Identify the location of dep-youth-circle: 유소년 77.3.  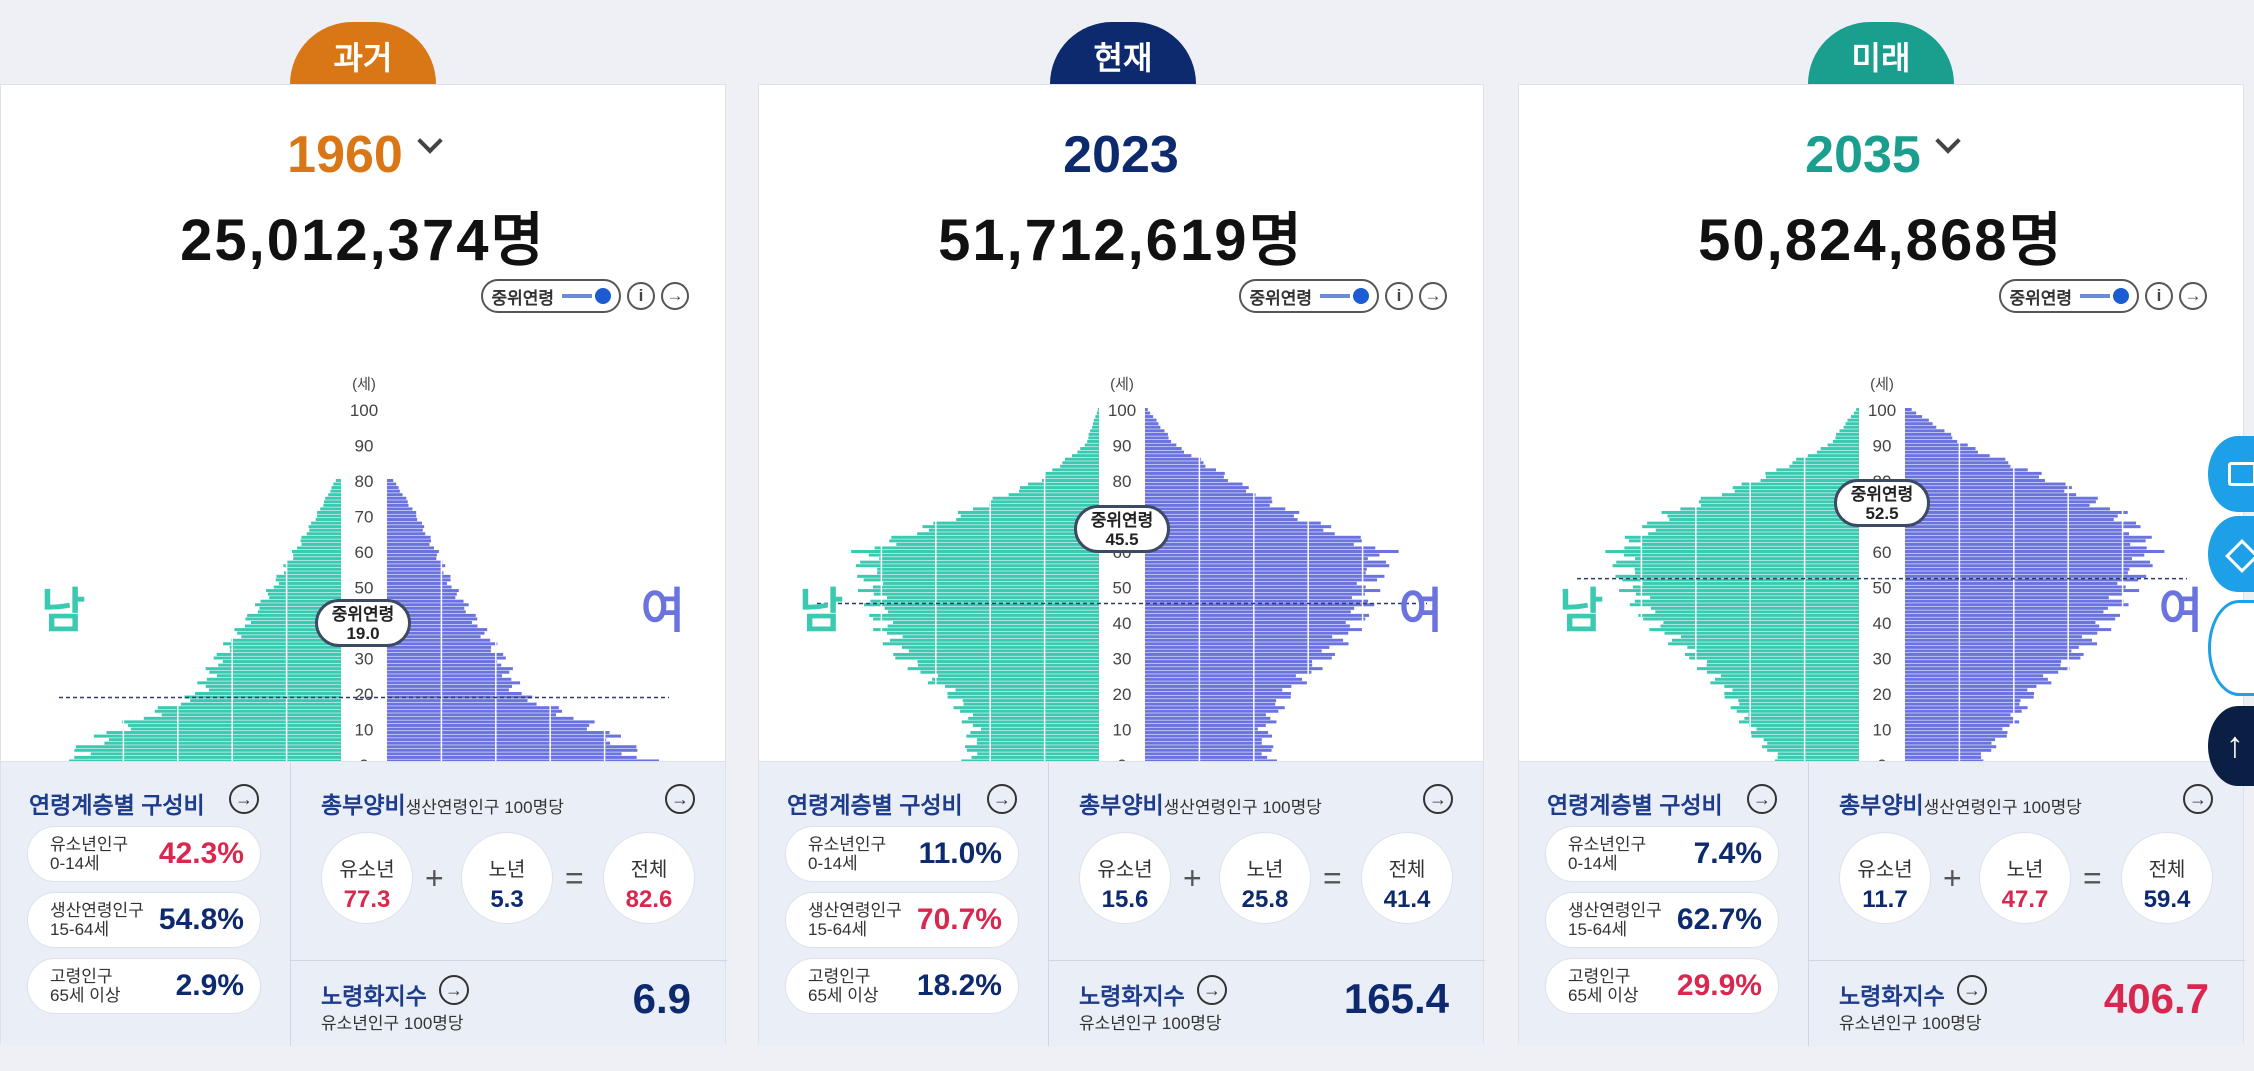
(367, 878).